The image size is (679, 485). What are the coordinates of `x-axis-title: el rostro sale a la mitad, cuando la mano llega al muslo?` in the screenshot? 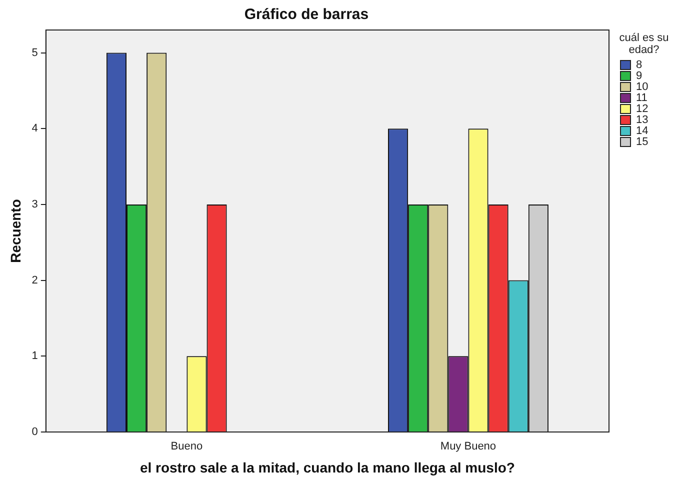 It's located at (327, 467).